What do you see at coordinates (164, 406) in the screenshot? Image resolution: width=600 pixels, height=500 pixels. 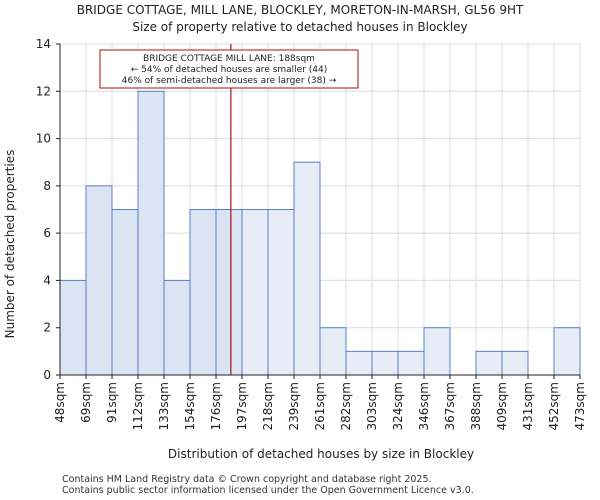 I see `x-tick-label: 133sqm` at bounding box center [164, 406].